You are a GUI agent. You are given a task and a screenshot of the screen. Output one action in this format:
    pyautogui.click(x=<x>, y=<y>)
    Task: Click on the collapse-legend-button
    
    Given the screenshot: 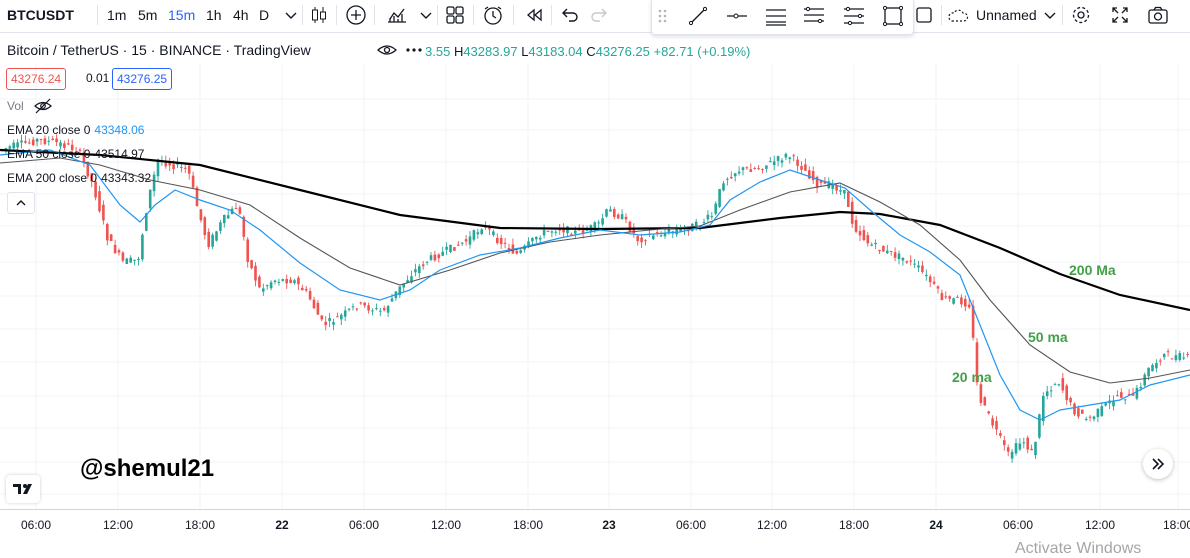 What is the action you would take?
    pyautogui.click(x=21, y=203)
    